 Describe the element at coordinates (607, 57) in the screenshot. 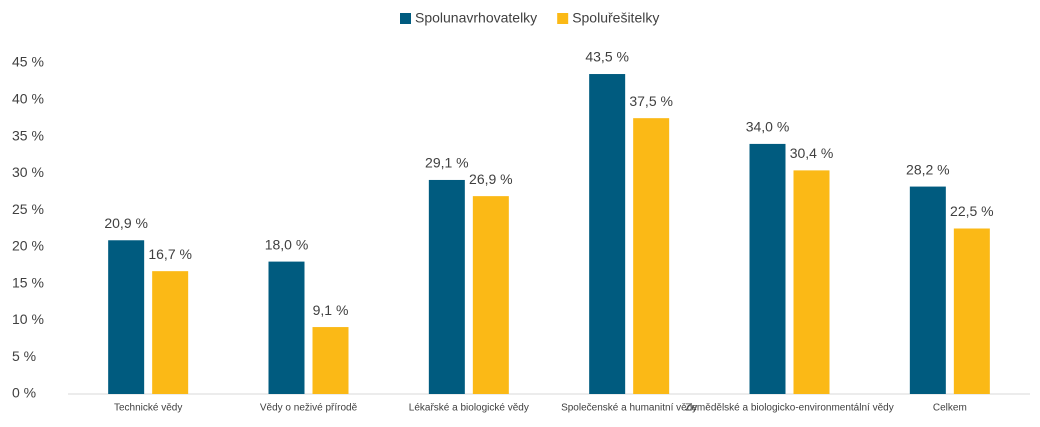

I see `value-label: 43,5 %` at that location.